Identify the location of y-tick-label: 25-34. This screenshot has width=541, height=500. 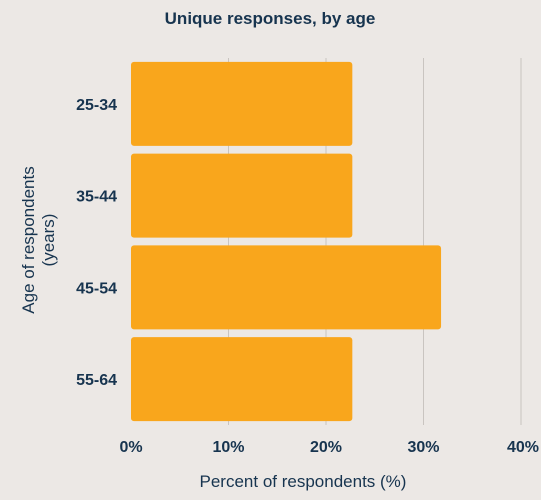
(96, 105).